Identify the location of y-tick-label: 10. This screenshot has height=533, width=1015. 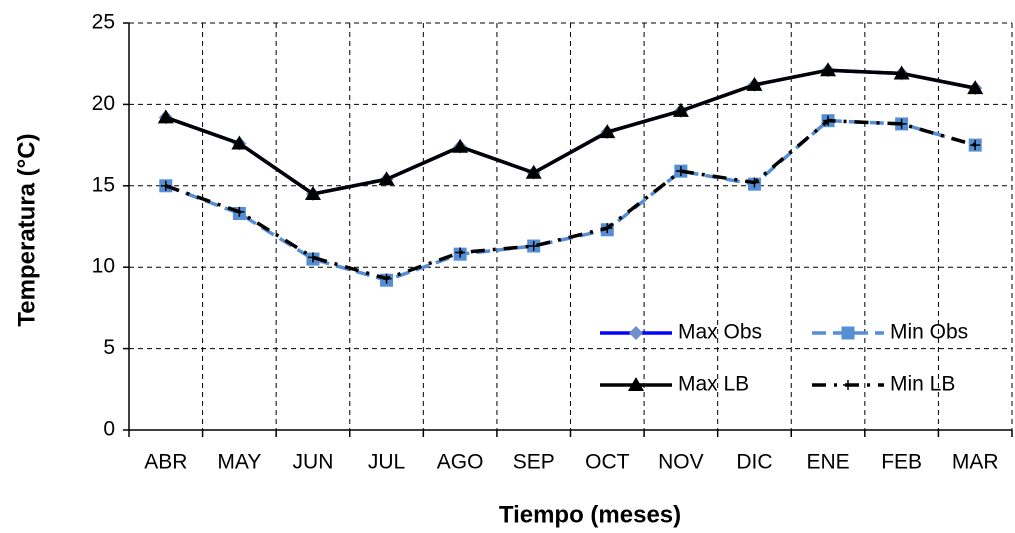
(103, 266).